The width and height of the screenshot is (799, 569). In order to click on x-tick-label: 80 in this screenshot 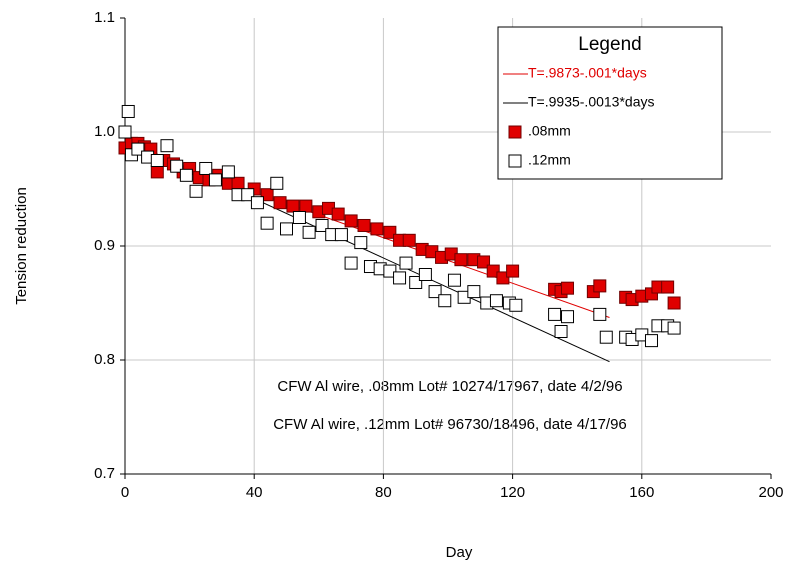, I will do `click(383, 492)`.